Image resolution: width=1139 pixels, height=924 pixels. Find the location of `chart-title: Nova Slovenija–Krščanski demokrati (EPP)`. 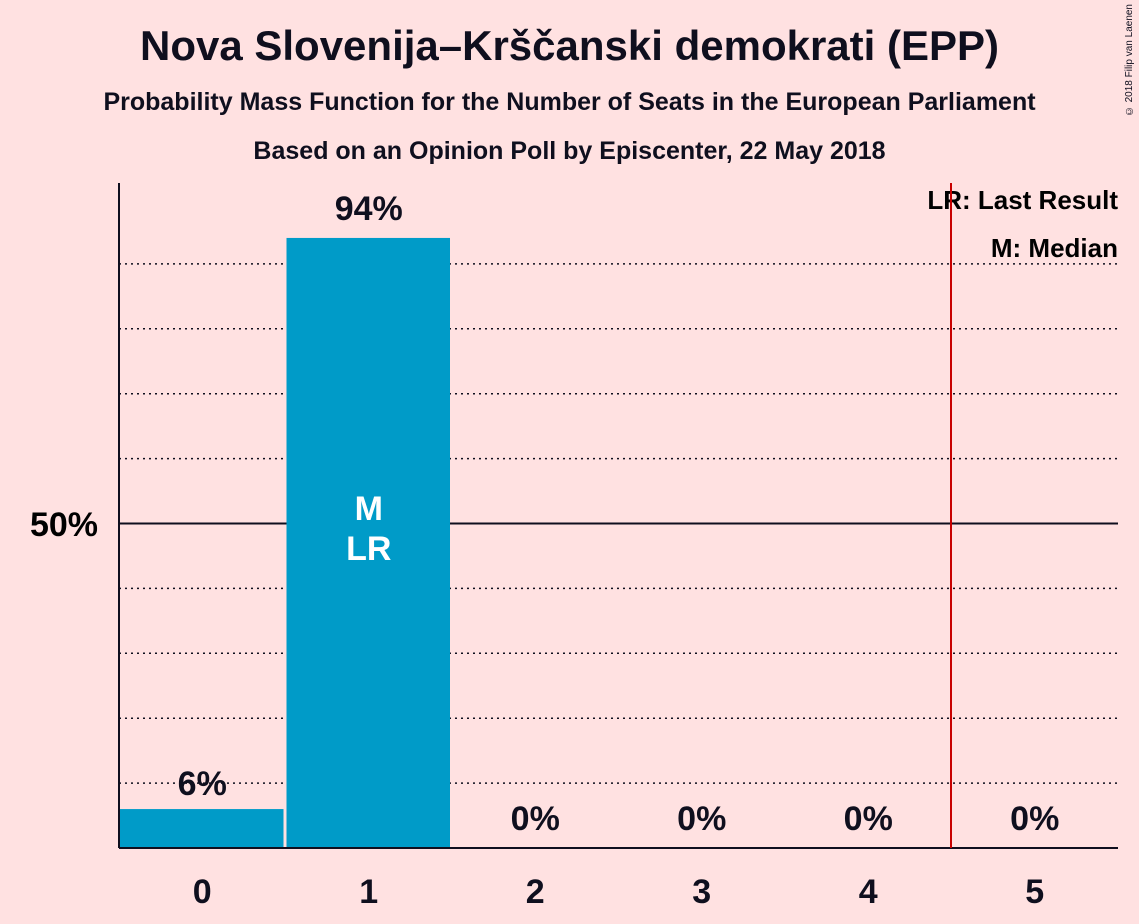

chart-title: Nova Slovenija–Krščanski demokrati (EPP) is located at coordinates (569, 45).